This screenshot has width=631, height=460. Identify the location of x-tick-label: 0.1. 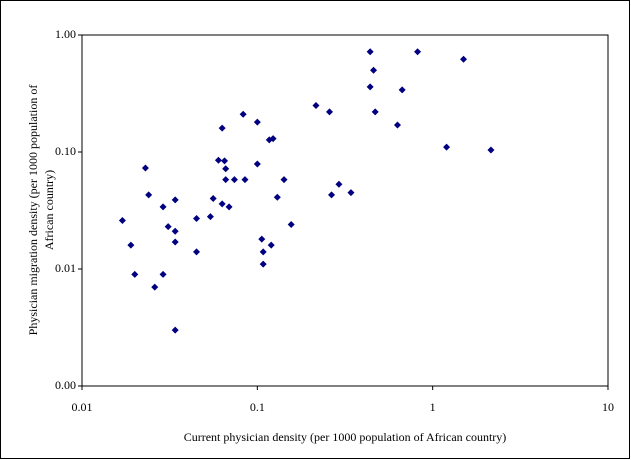
(257, 407).